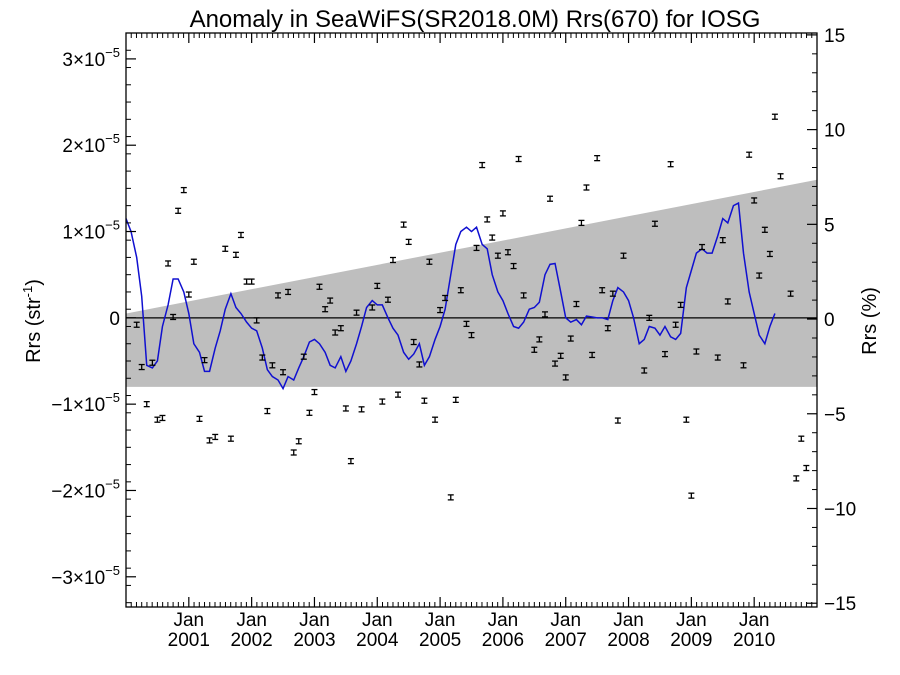  What do you see at coordinates (83, 233) in the screenshot?
I see `y-left-tick-label-base: 1×10` at bounding box center [83, 233].